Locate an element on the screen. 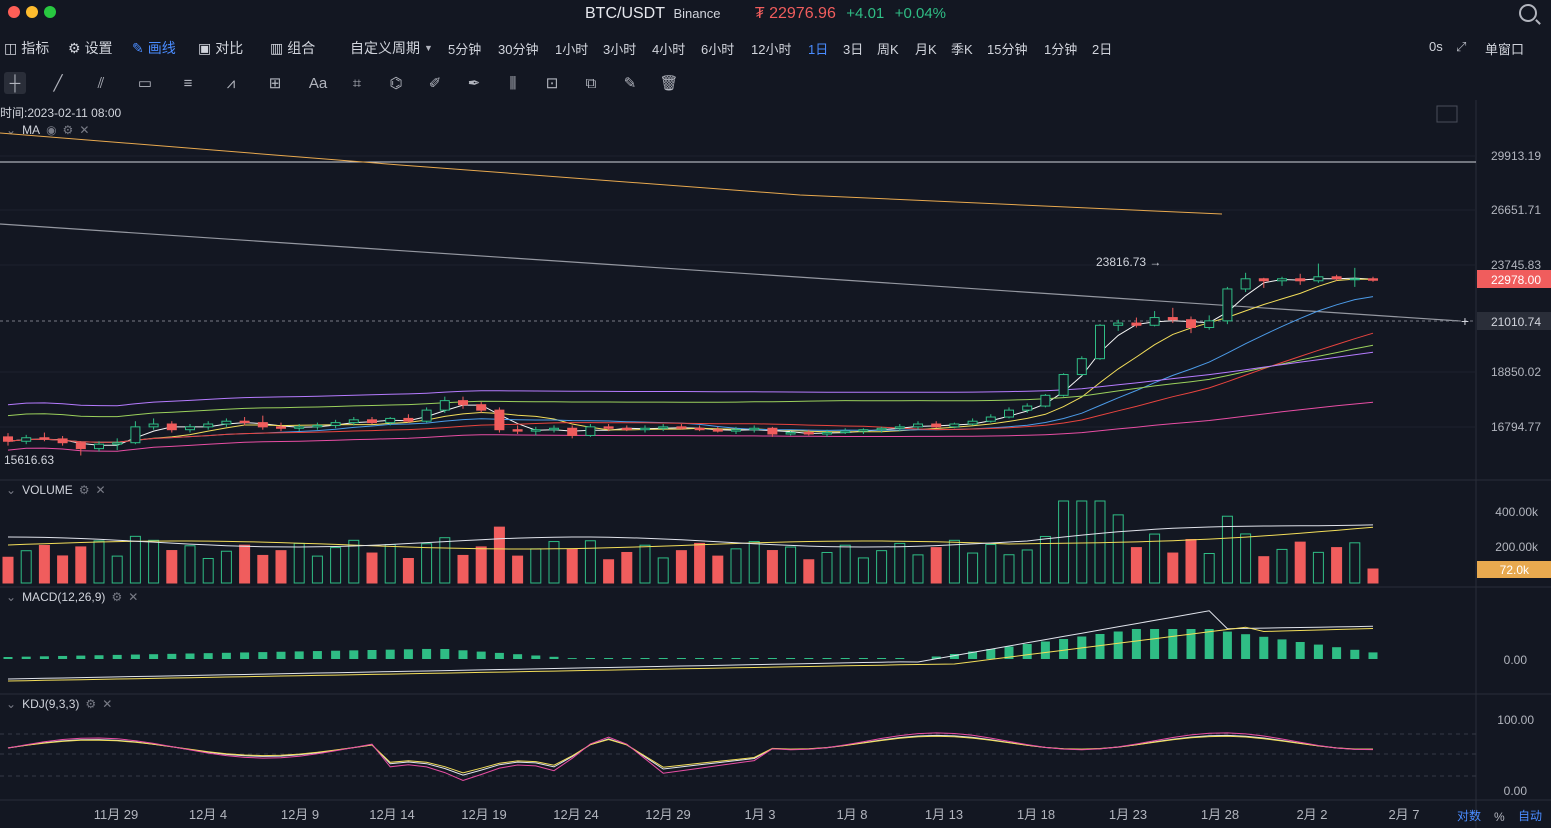 Image resolution: width=1551 pixels, height=828 pixels. window-mode-button: 单窗口 is located at coordinates (1505, 49).